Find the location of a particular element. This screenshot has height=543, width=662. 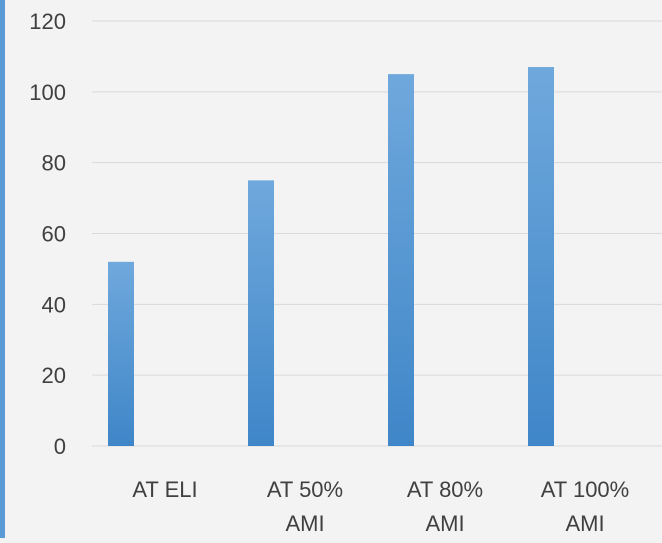

y-tick-label: 60 is located at coordinates (54, 234).